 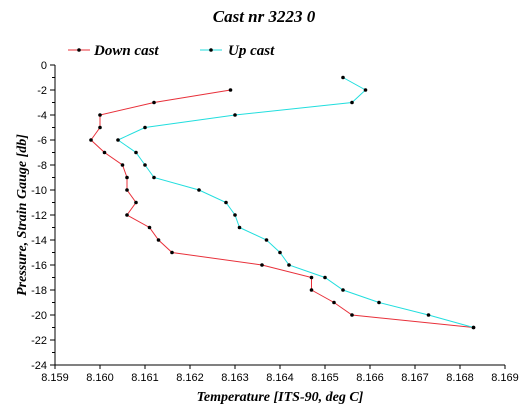 What do you see at coordinates (325, 378) in the screenshot?
I see `x-tick-label: 8.165` at bounding box center [325, 378].